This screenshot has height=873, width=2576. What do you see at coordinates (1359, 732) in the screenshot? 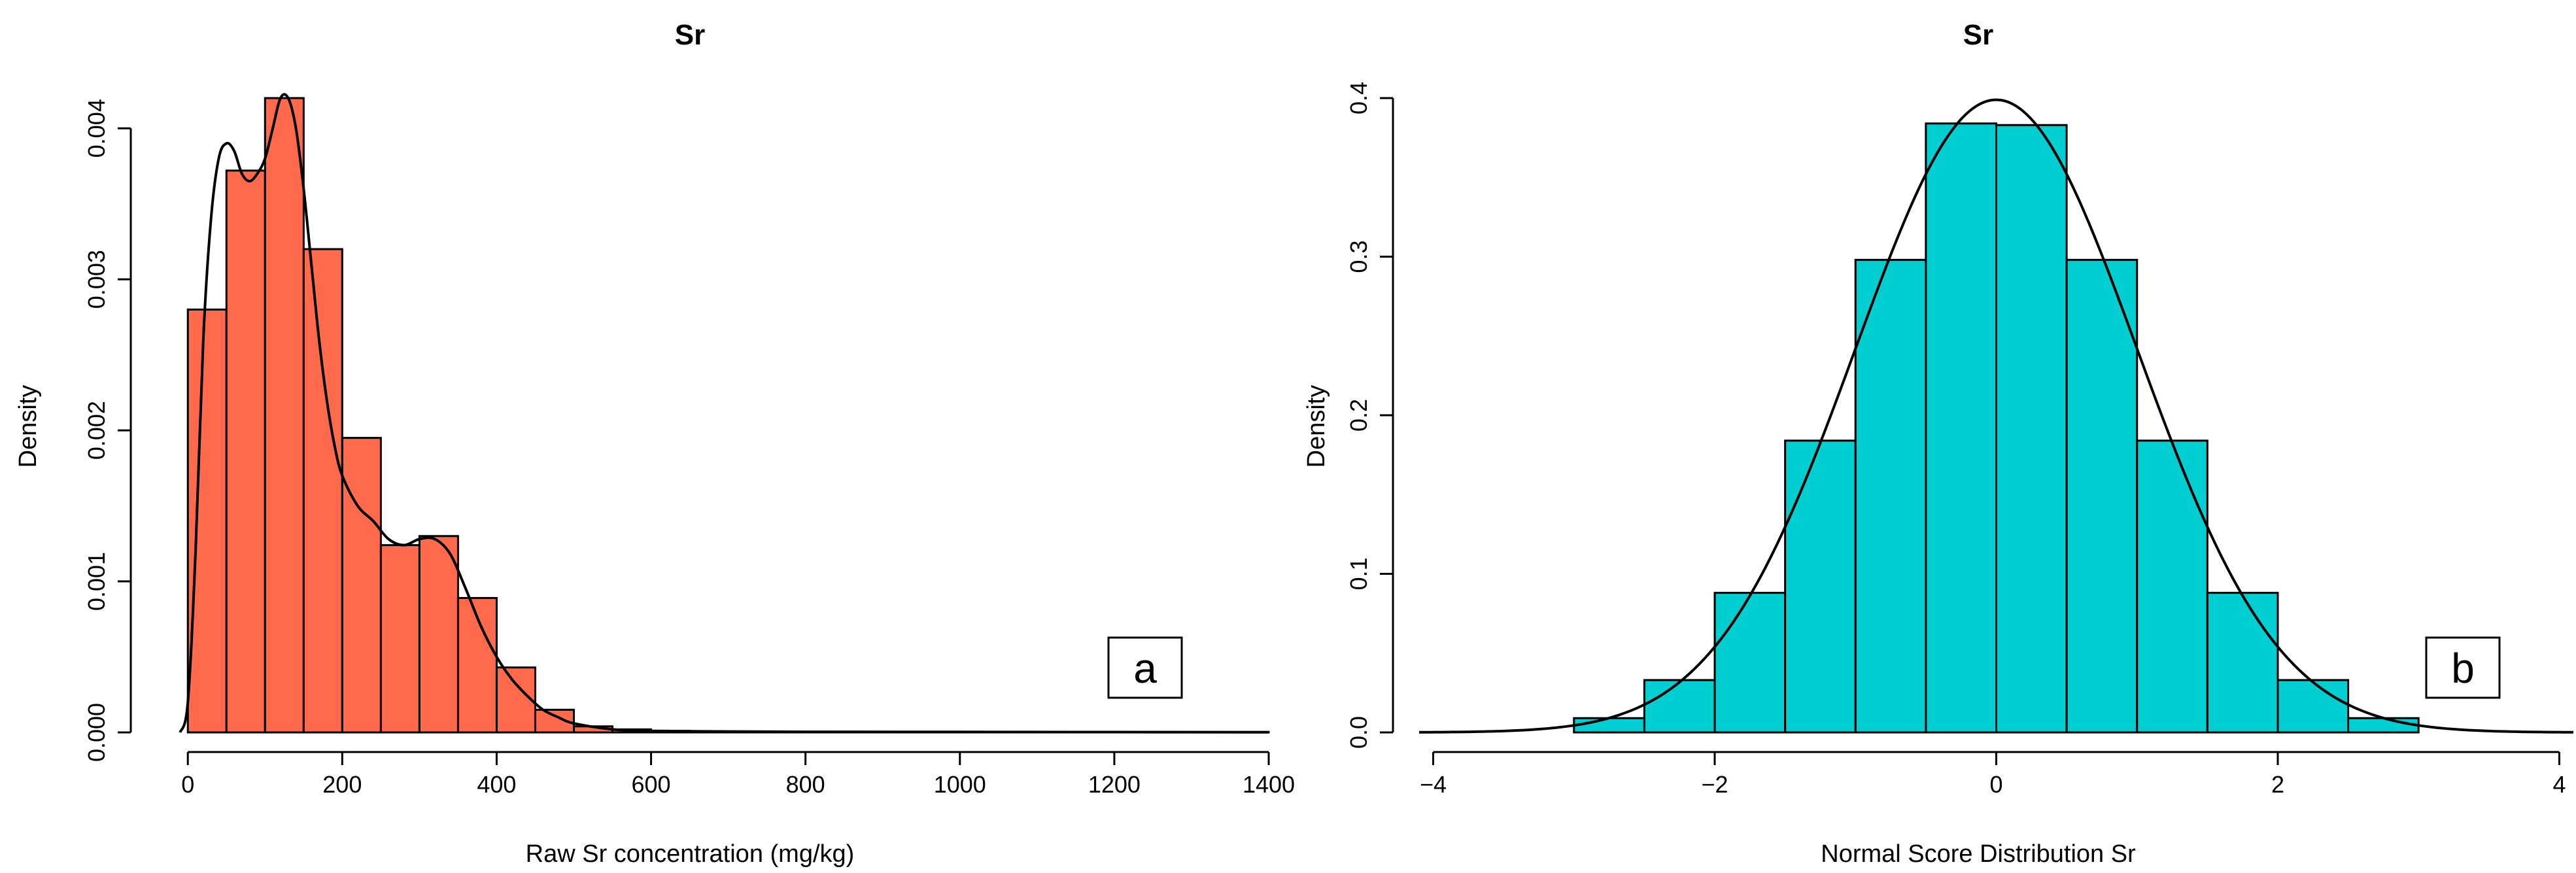
I see `y-tick-label: 0.0` at bounding box center [1359, 732].